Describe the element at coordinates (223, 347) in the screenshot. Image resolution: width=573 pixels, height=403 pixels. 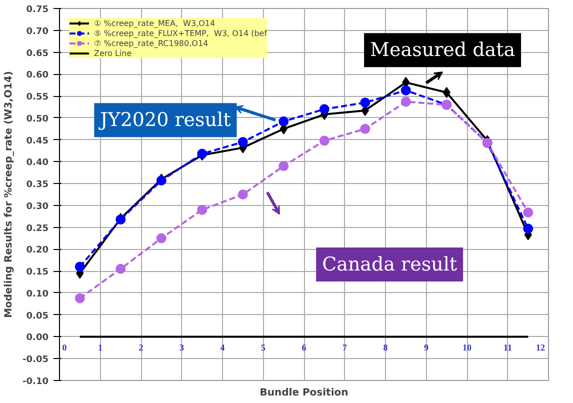
I see `x-tick-label: 4` at that location.